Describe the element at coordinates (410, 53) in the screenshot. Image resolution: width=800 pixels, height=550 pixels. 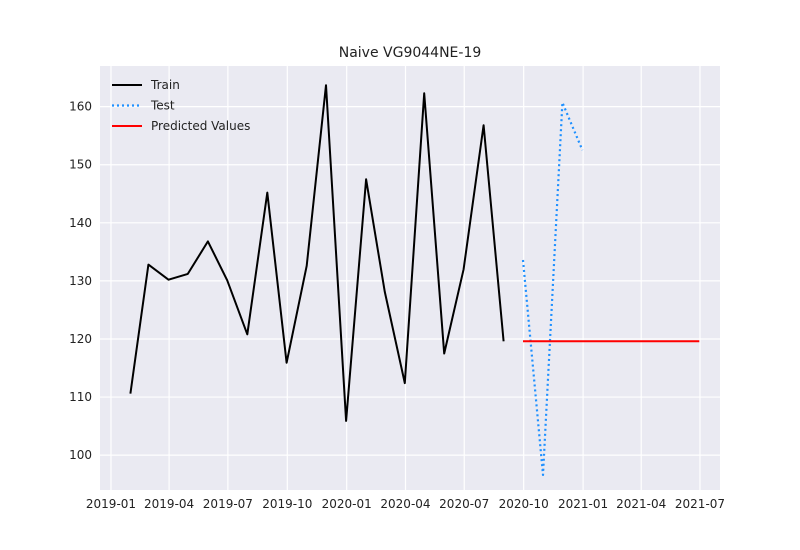
I see `chart-title: Naive VG9044NE-19` at that location.